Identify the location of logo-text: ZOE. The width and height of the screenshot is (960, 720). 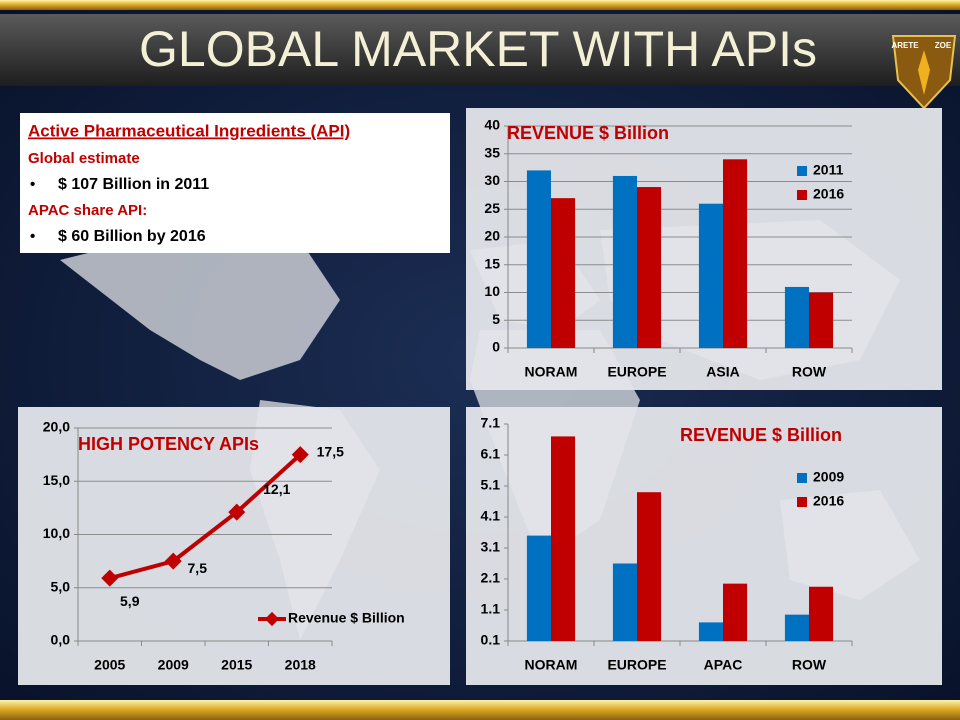
(943, 45).